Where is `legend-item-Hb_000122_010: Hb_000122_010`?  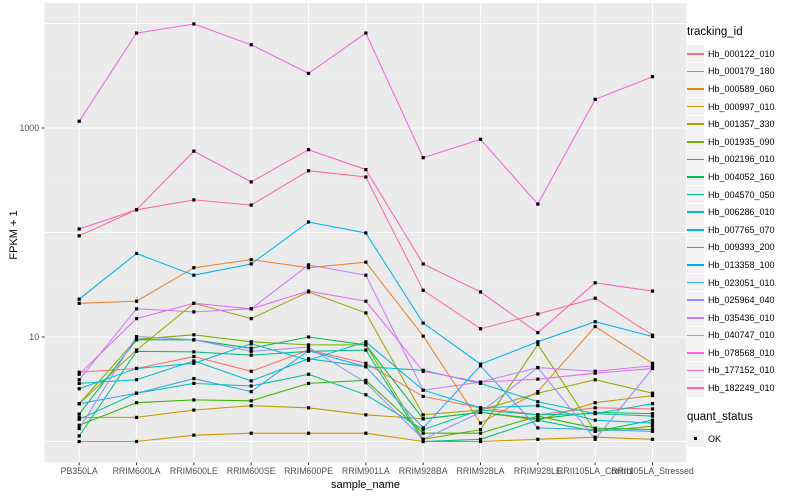
legend-item-Hb_000122_010: Hb_000122_010 is located at coordinates (743, 54).